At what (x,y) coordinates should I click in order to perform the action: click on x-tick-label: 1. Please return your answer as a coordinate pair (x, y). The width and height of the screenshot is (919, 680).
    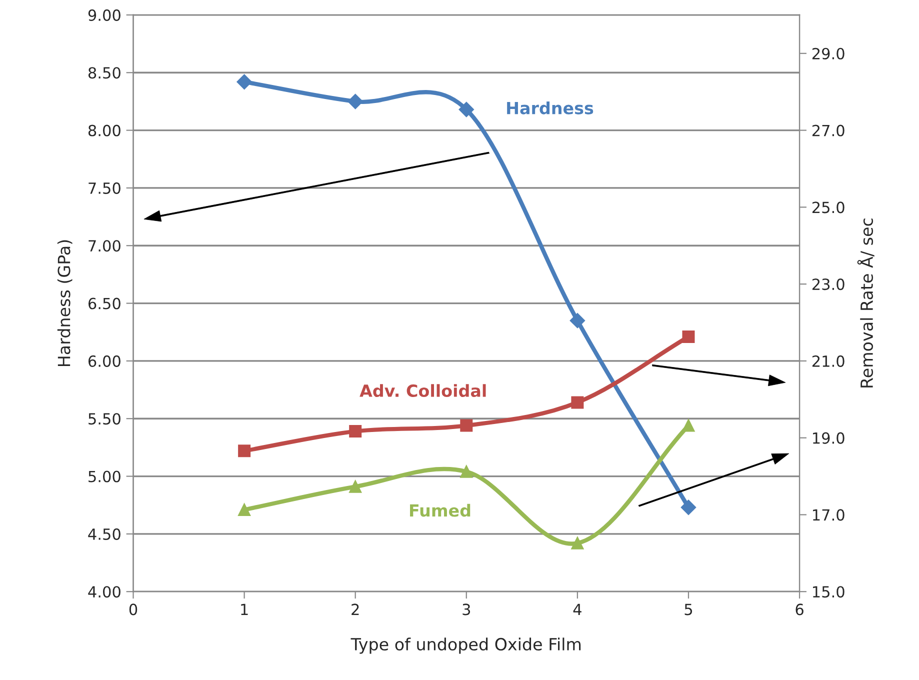
    Looking at the image, I should click on (244, 610).